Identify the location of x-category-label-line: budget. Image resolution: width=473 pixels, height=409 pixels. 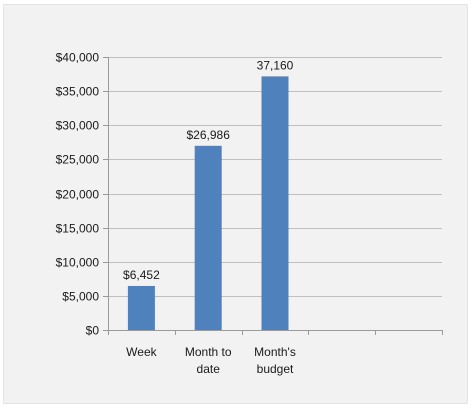
(275, 369).